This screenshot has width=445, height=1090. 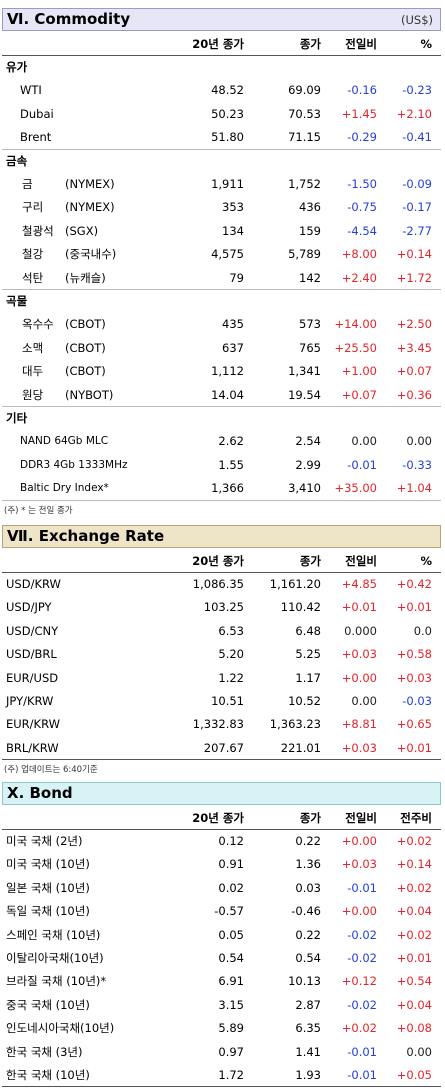 What do you see at coordinates (414, 841) in the screenshot?
I see `row-value: +0.02` at bounding box center [414, 841].